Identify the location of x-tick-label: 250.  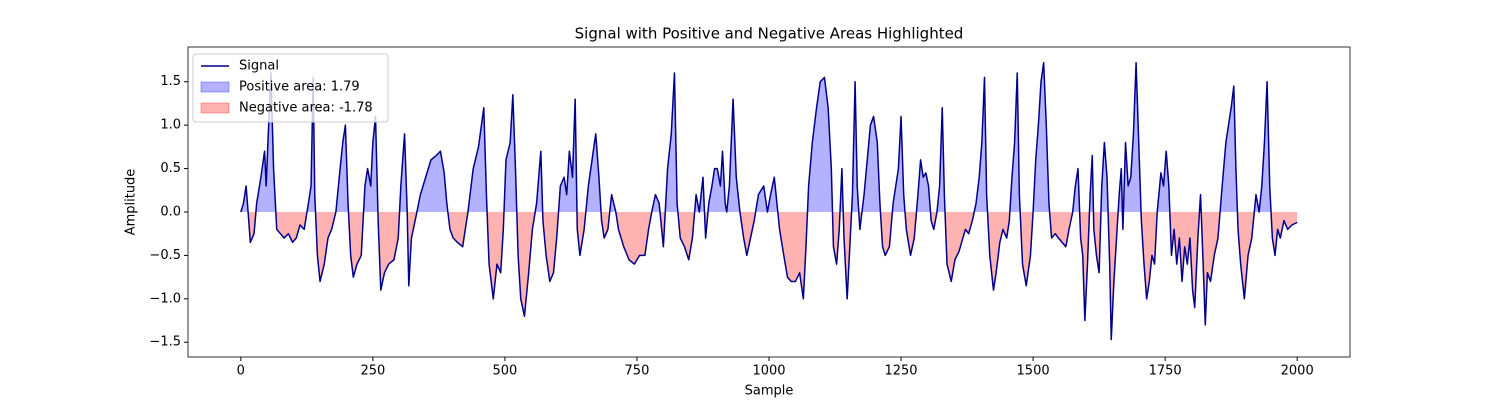
(372, 371).